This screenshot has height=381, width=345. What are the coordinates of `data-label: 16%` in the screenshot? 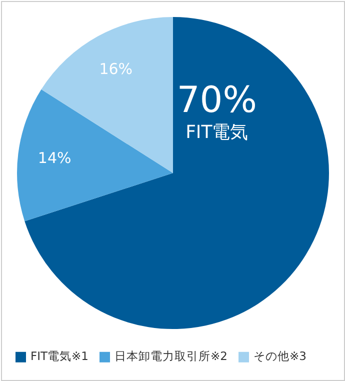 It's located at (116, 69).